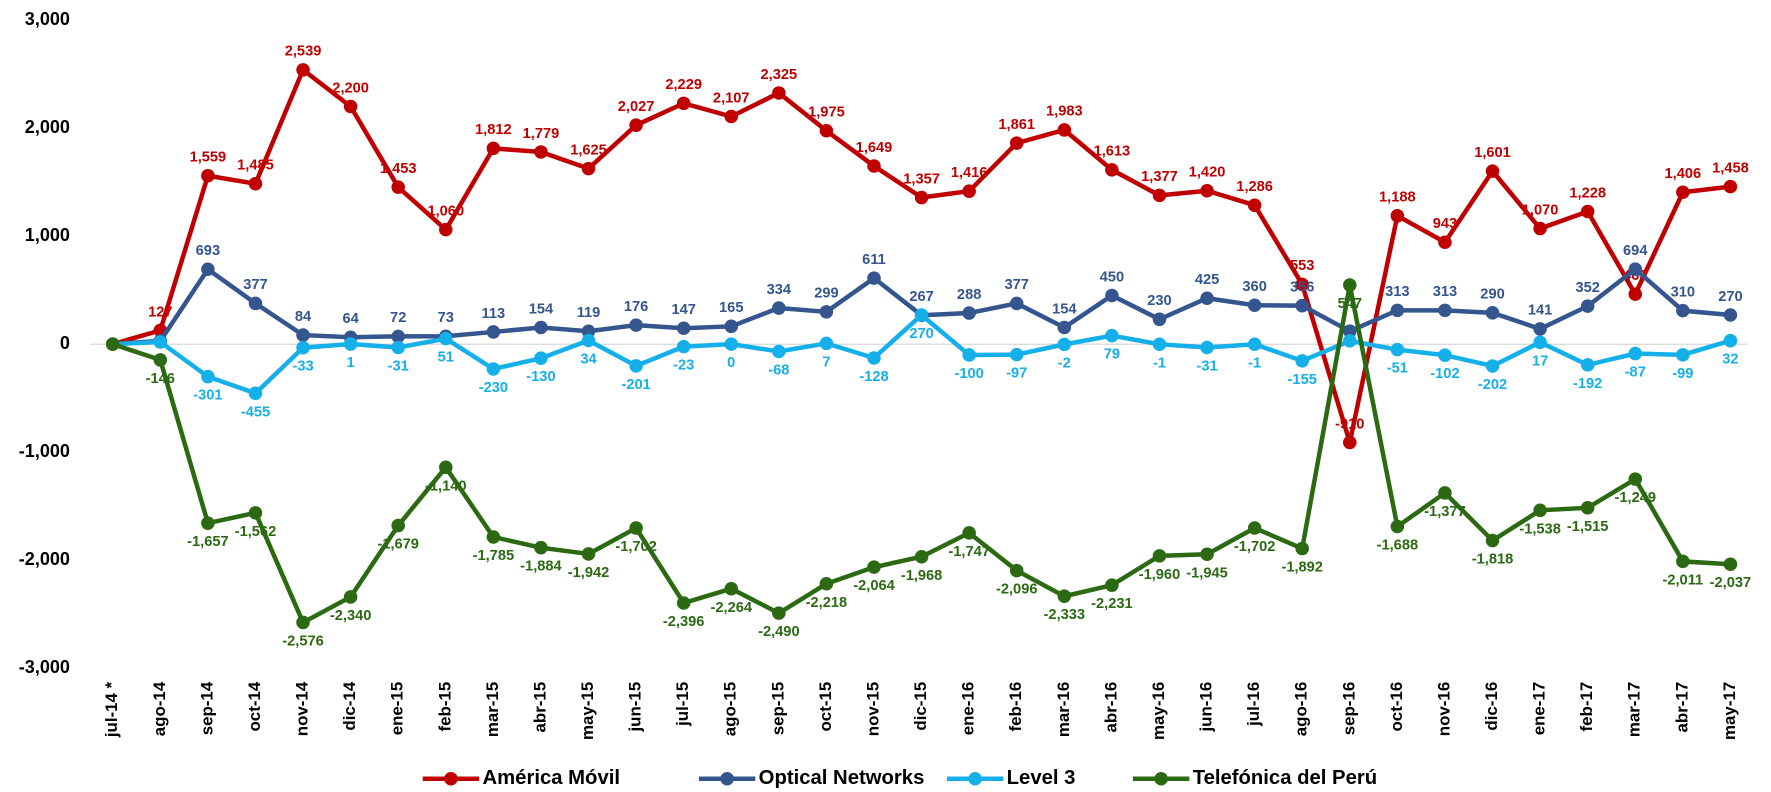  What do you see at coordinates (1016, 374) in the screenshot?
I see `data-label: -97` at bounding box center [1016, 374].